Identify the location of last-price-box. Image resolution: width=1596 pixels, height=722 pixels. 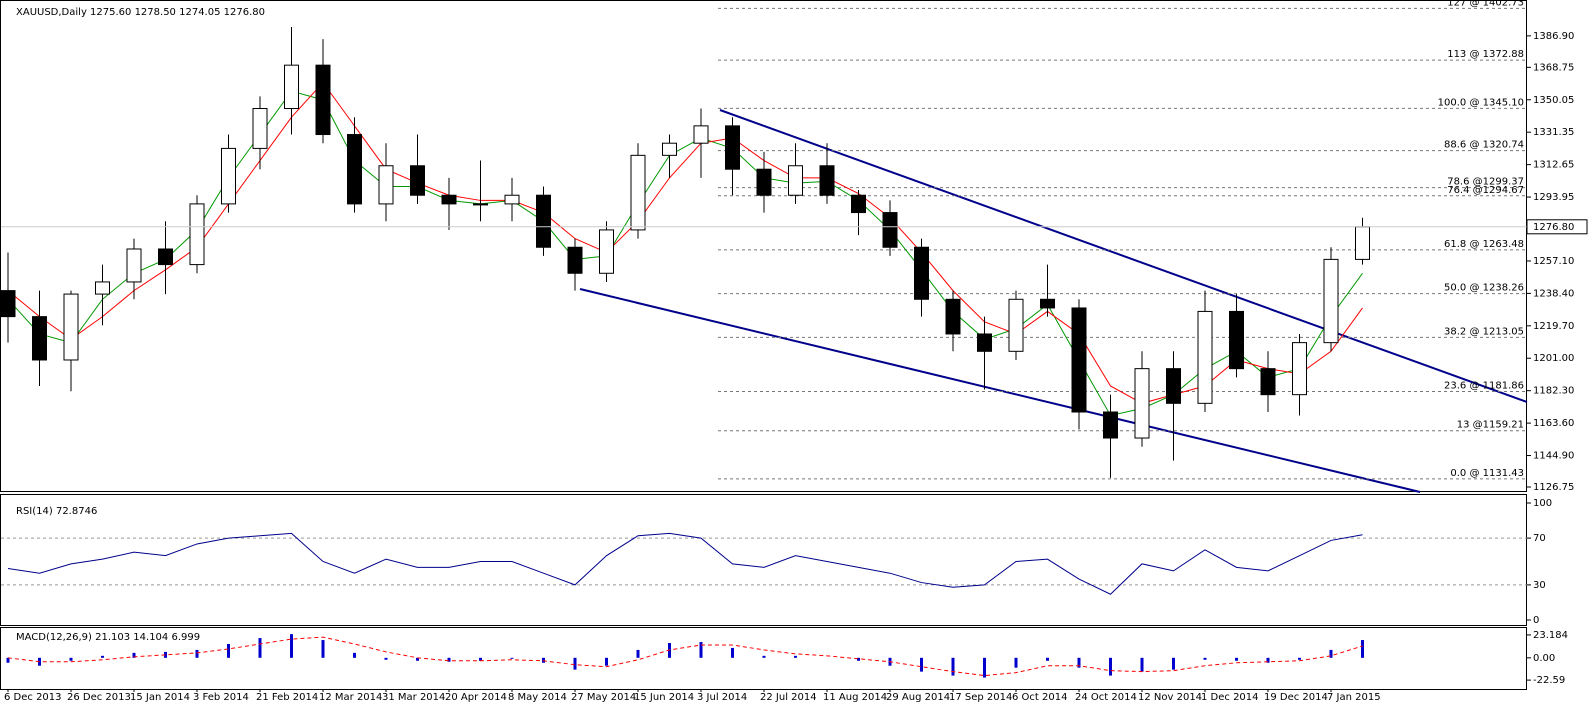
(1557, 227).